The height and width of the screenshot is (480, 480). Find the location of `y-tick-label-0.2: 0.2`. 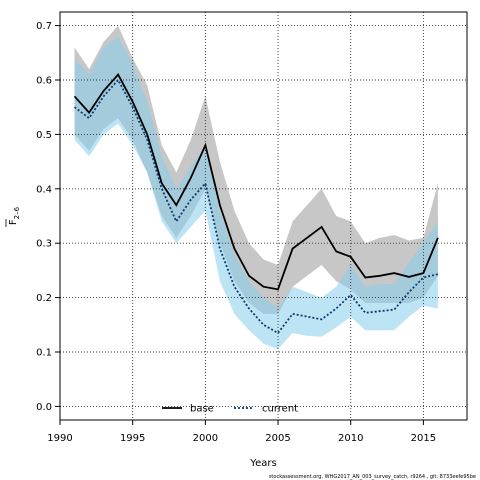

y-tick-label-0.2: 0.2 is located at coordinates (44, 298).